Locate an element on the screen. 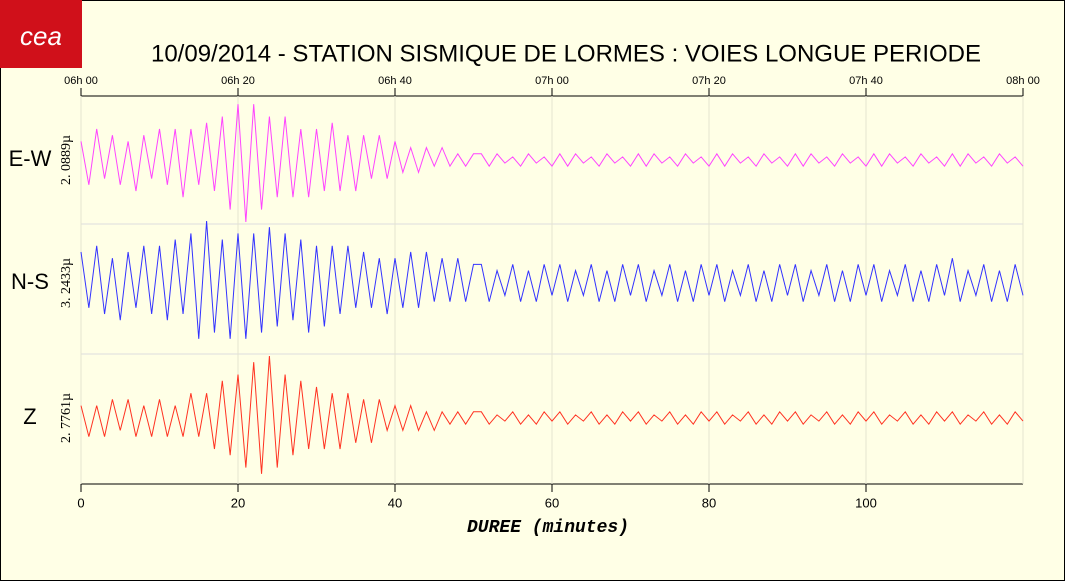 Image resolution: width=1065 pixels, height=581 pixels. x-axis-label: DUREE (minutes) is located at coordinates (548, 528).